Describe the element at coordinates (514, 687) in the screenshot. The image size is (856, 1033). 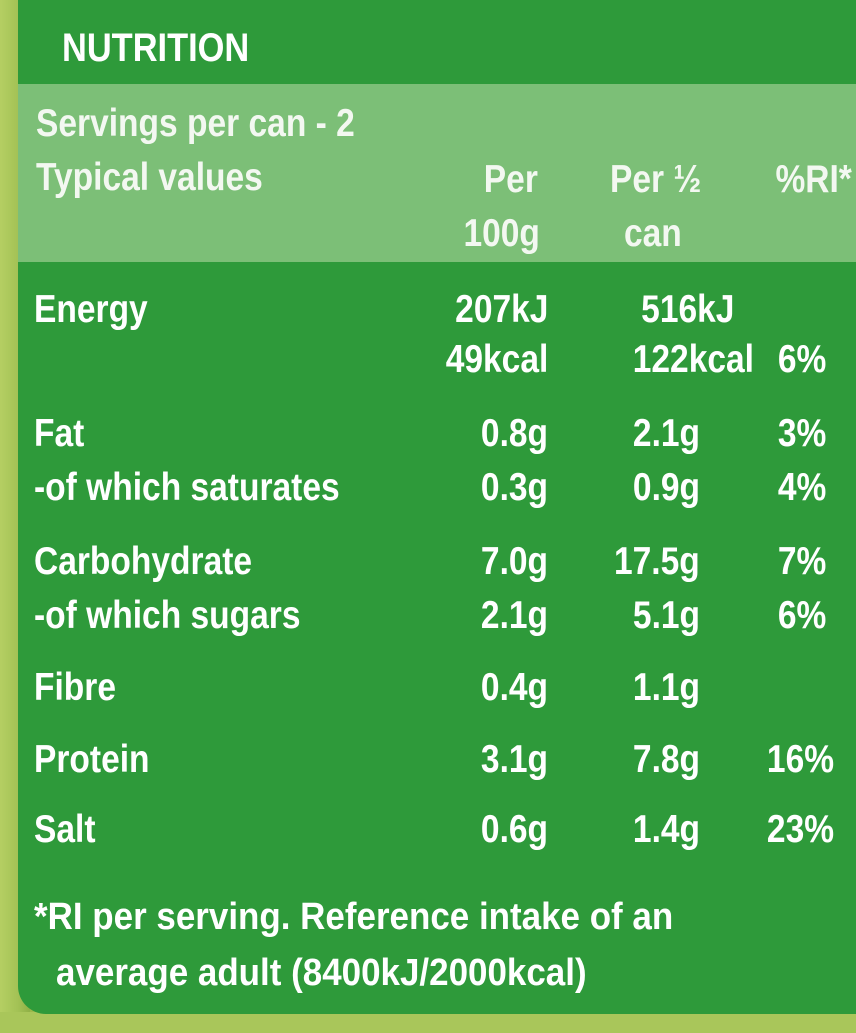
I see `row-fibre-per100: 0.4g` at that location.